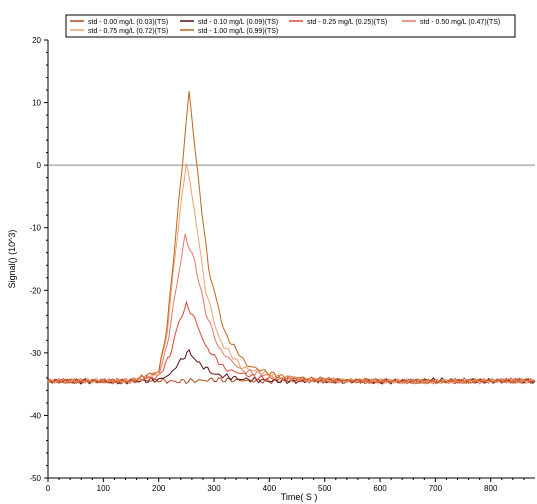 The height and width of the screenshot is (504, 537). Describe the element at coordinates (436, 488) in the screenshot. I see `x-tick-label: 700` at that location.